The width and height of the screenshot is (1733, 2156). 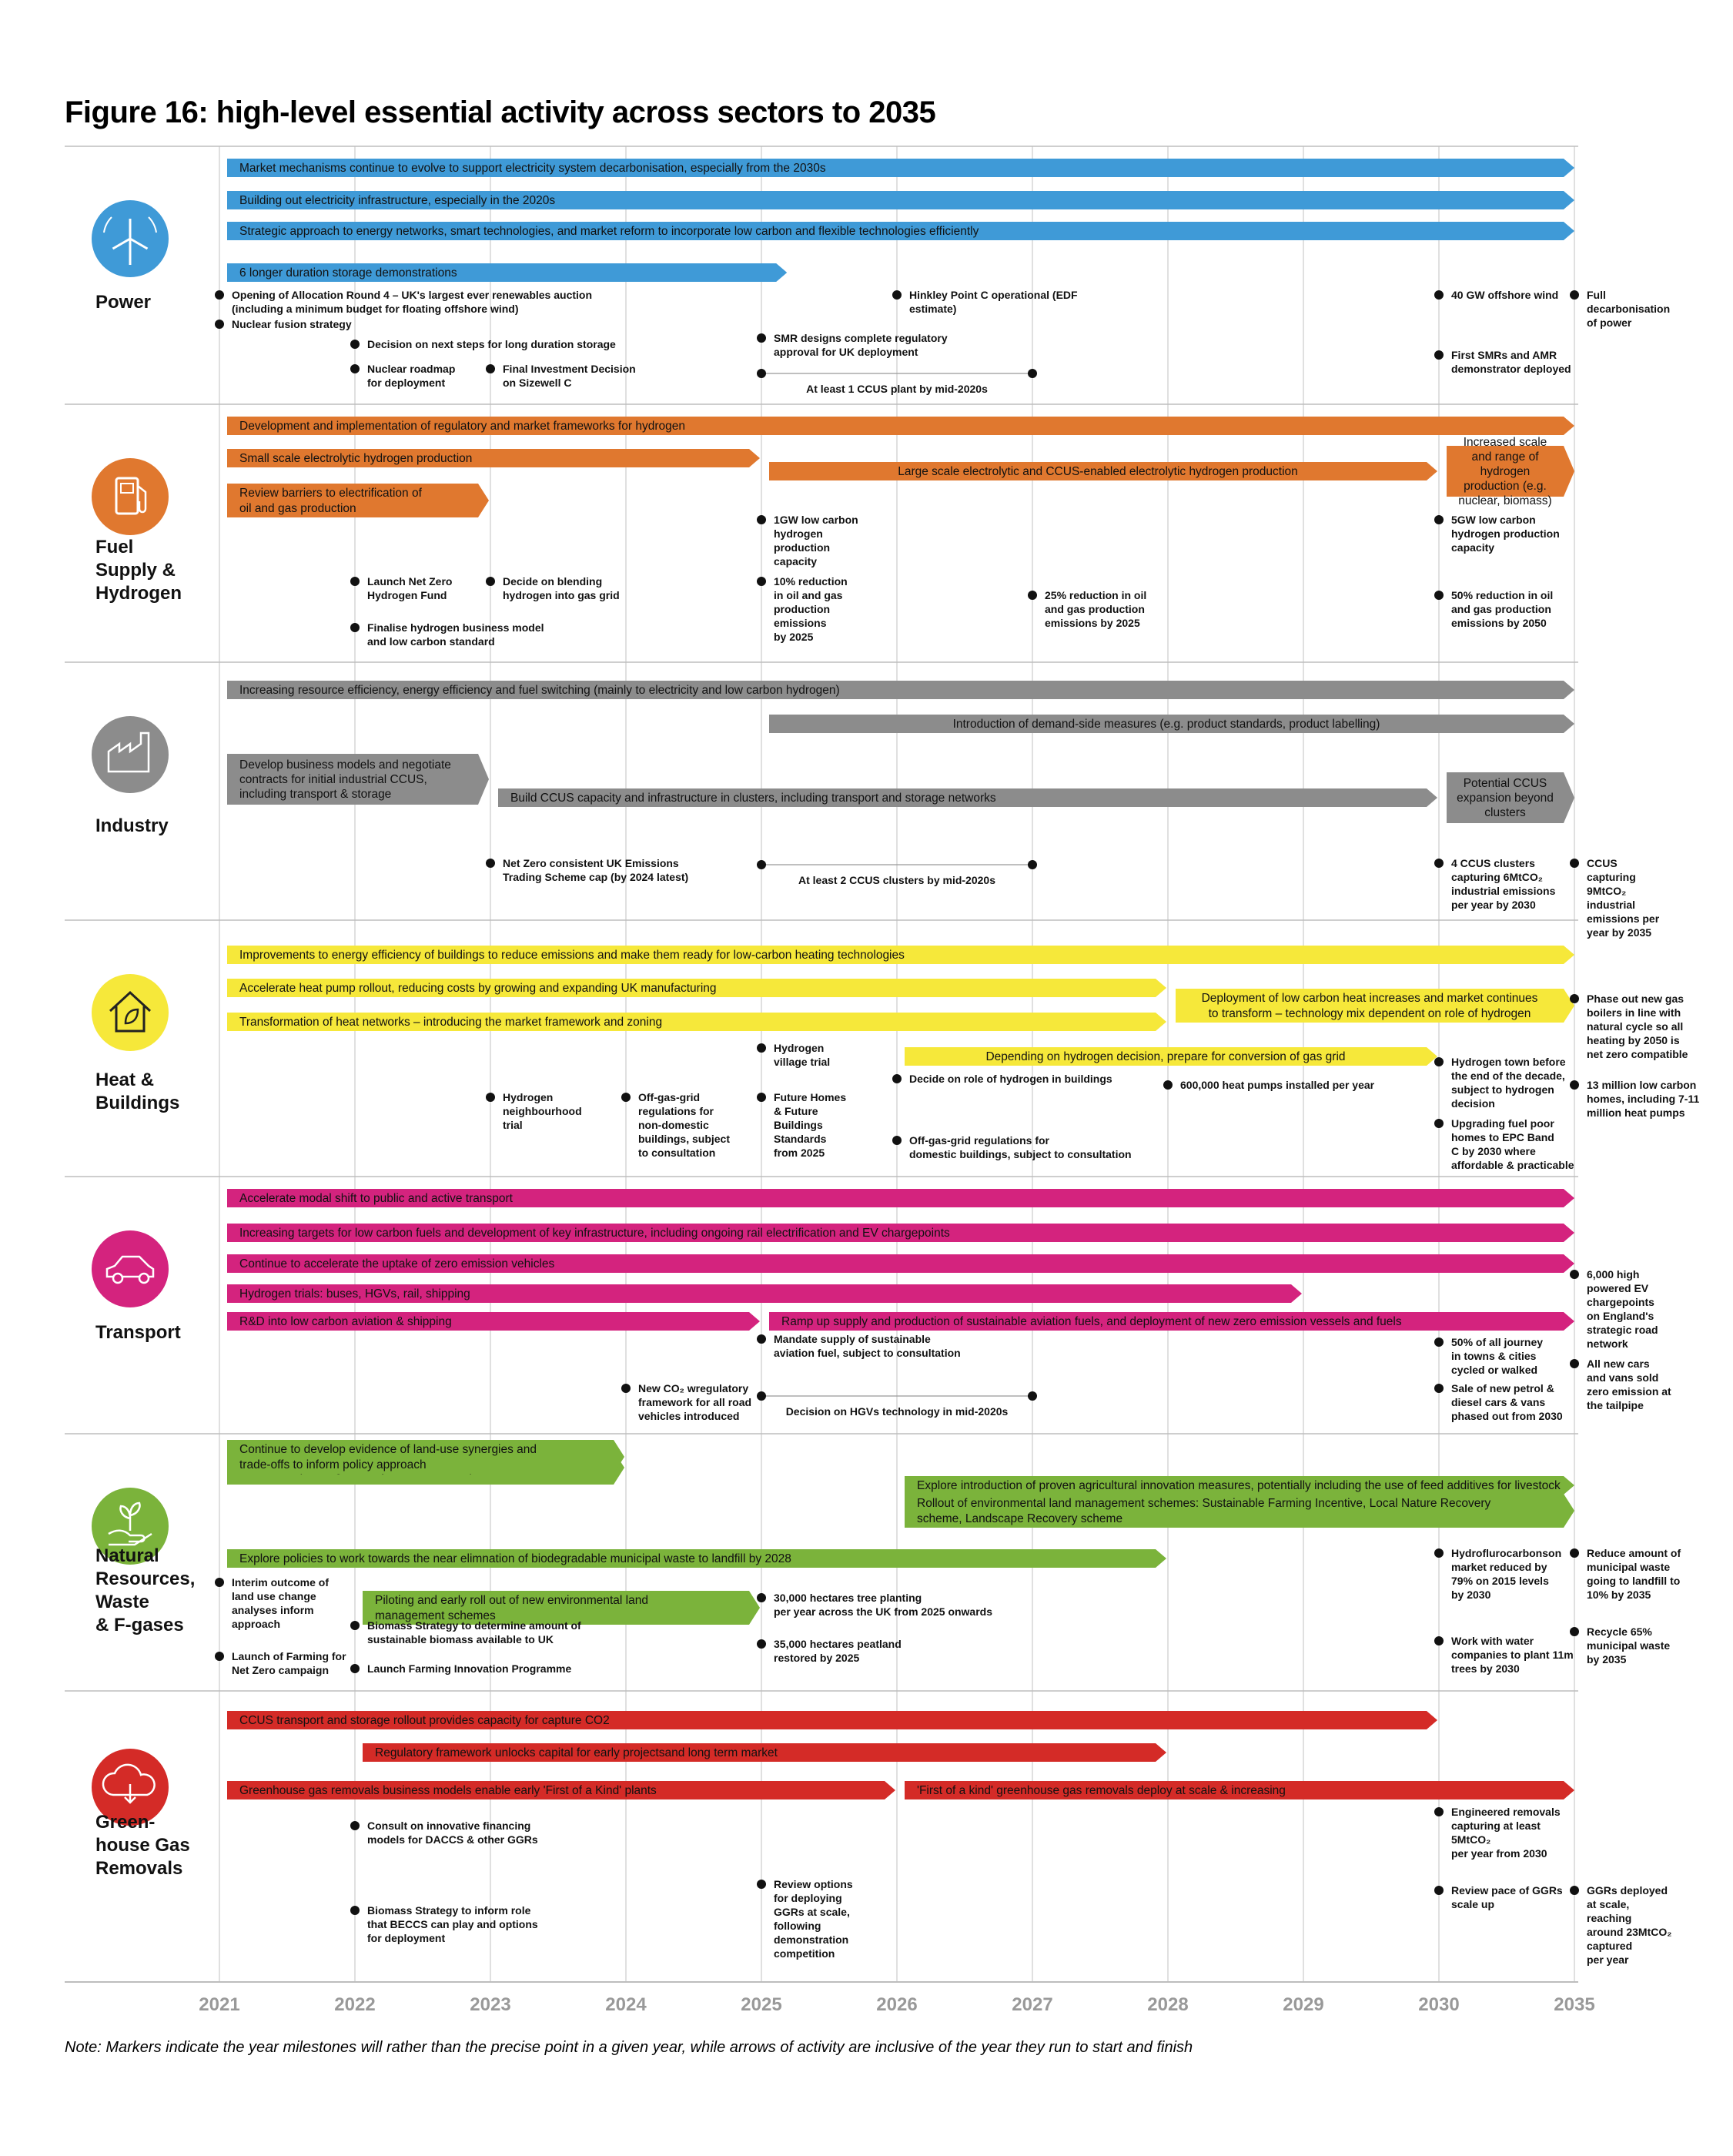 I want to click on milestone: Decide on role of hydrogen in buildings, so click(x=1002, y=1079).